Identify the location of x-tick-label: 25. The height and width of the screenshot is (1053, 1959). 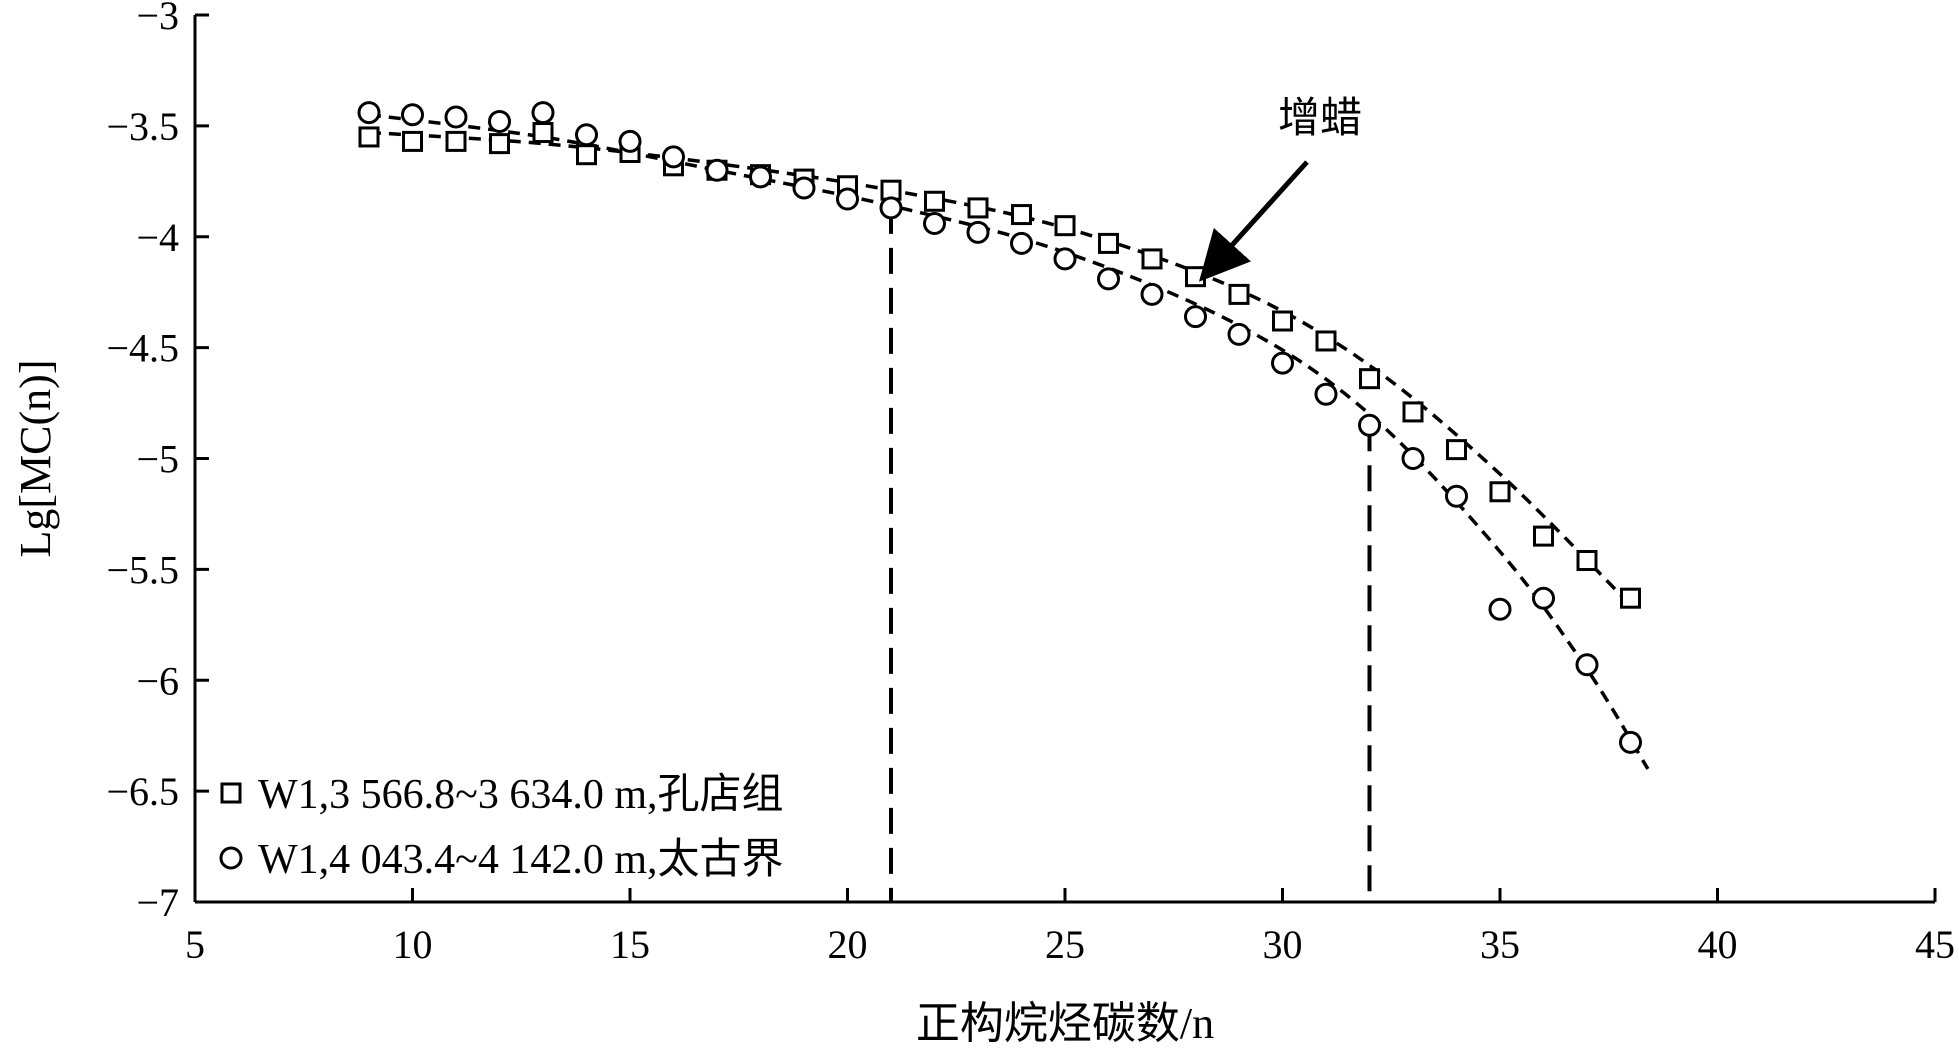
(1065, 944).